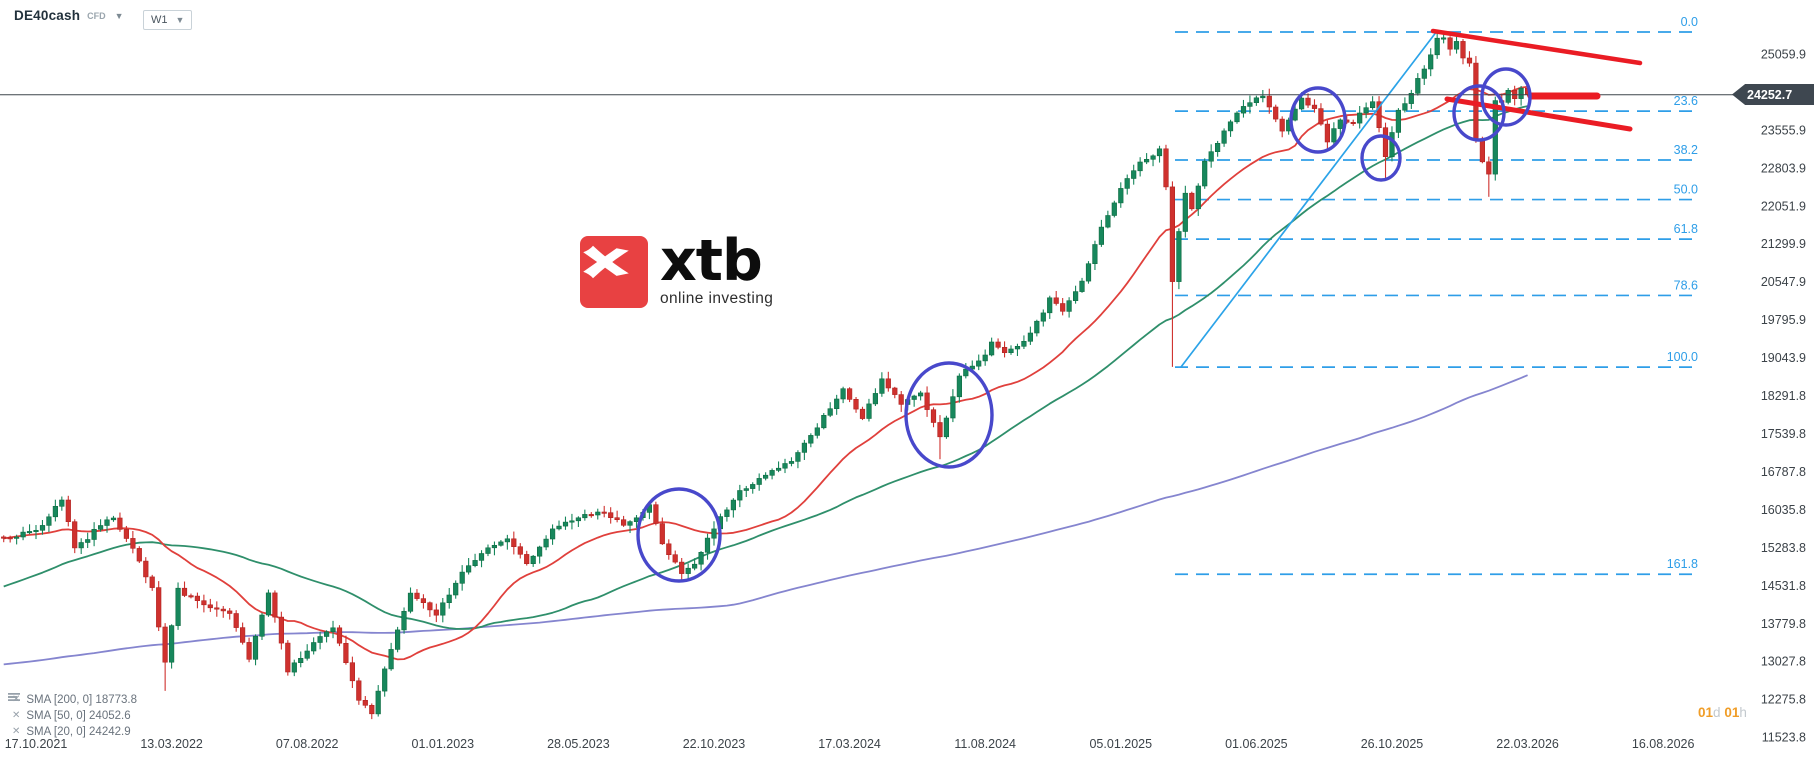  What do you see at coordinates (1686, 285) in the screenshot?
I see `svg-text: 78.6` at bounding box center [1686, 285].